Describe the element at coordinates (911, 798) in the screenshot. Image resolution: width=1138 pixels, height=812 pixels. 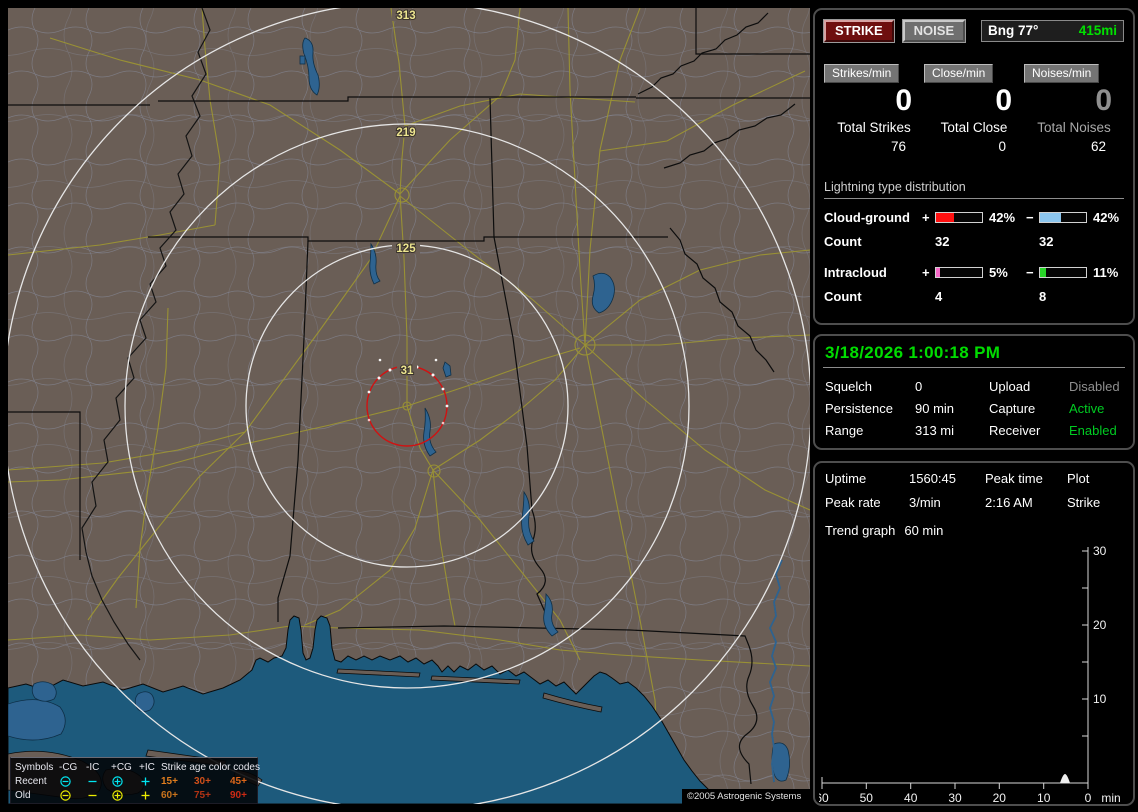
I see `x-tick-40: 40` at that location.